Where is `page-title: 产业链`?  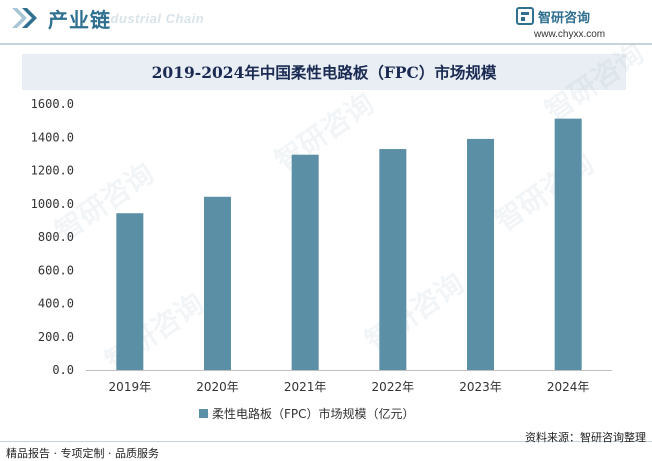
page-title: 产业链 is located at coordinates (79, 20).